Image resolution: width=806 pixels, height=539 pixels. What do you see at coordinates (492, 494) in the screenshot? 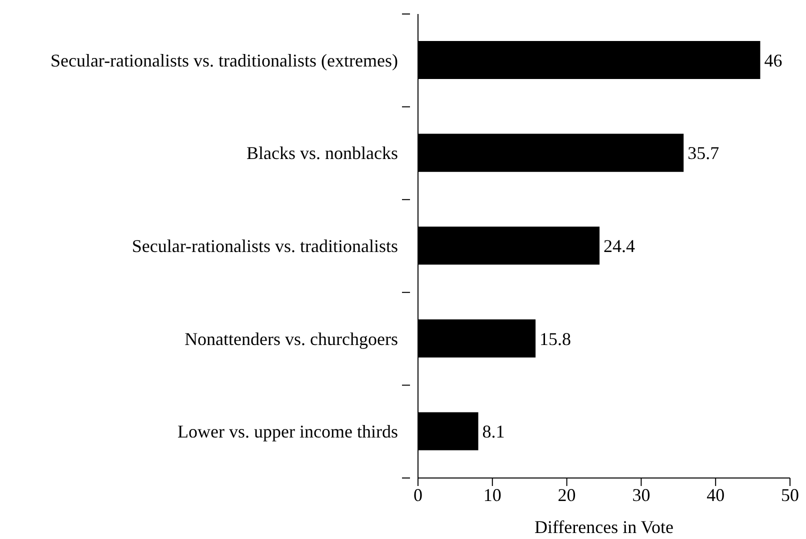
I see `x-tick-label: 10` at bounding box center [492, 494].